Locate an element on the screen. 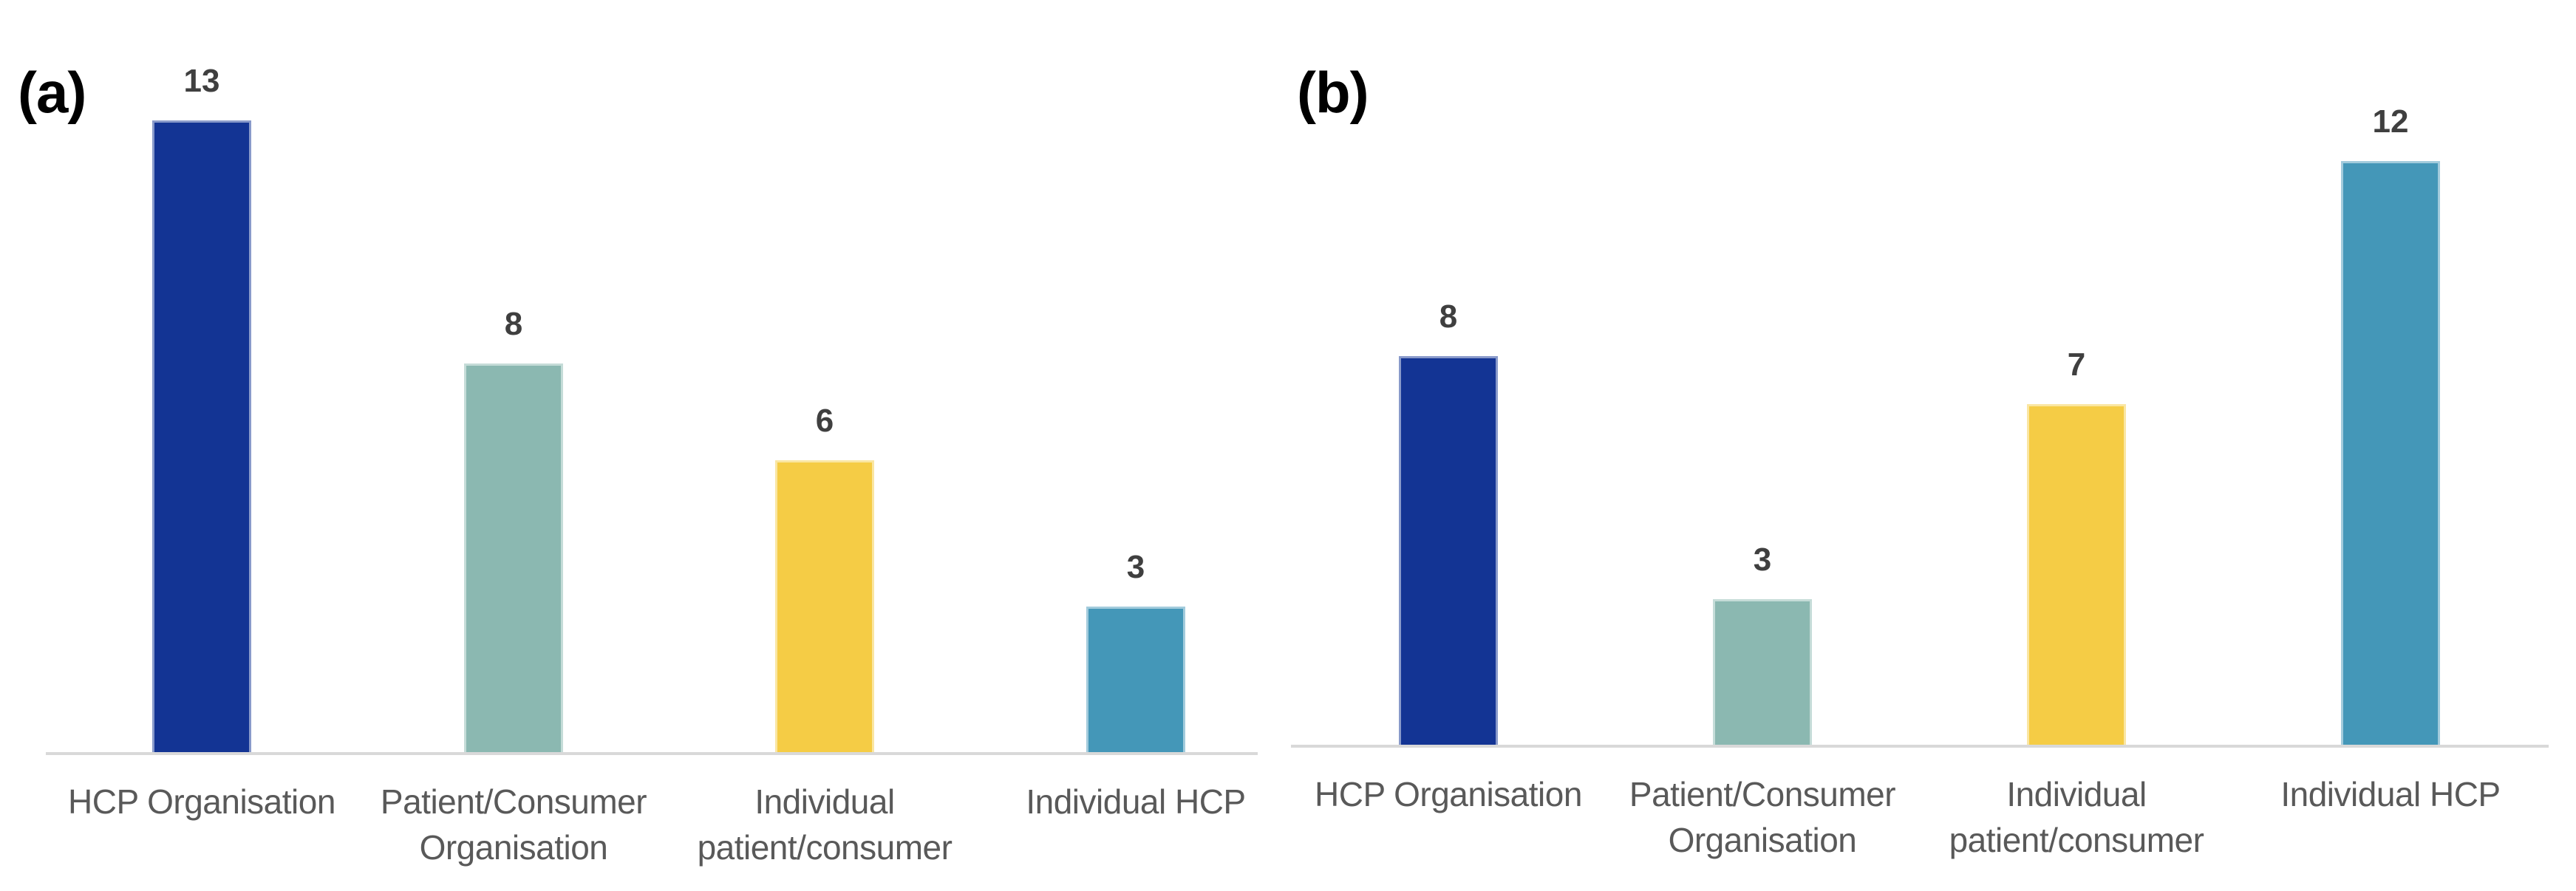 Image resolution: width=2576 pixels, height=891 pixels. value-label: 12 is located at coordinates (2390, 122).